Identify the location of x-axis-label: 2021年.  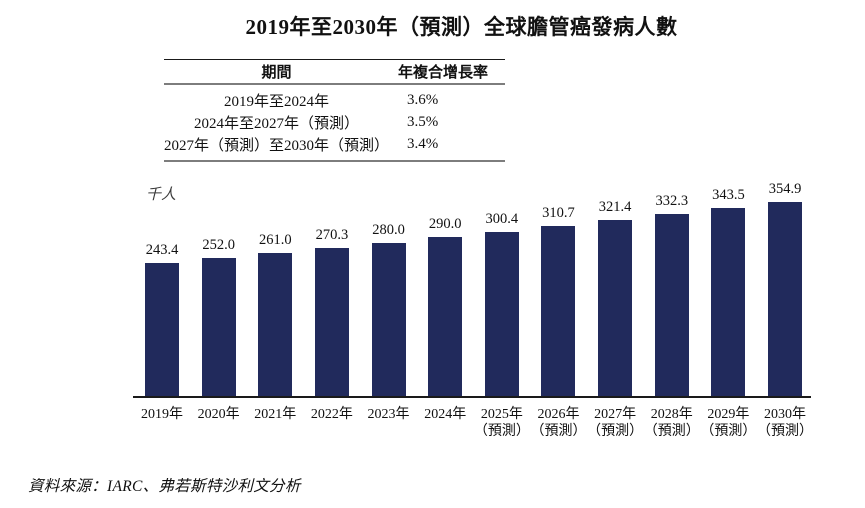
(275, 414).